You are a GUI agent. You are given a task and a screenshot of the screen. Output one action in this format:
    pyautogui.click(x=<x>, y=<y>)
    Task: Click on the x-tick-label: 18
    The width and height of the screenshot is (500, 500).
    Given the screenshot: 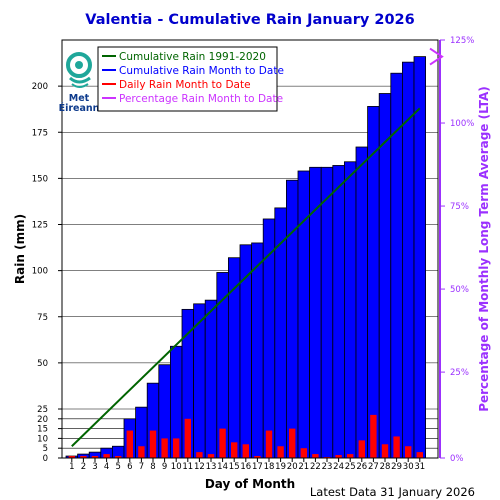 What is the action you would take?
    pyautogui.click(x=269, y=467)
    